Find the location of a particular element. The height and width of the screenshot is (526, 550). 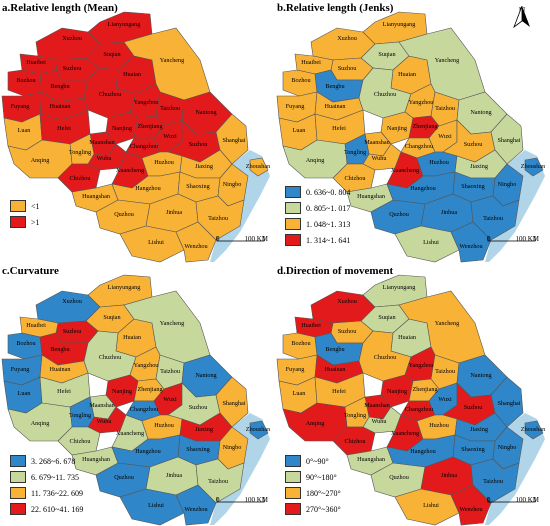

city-label-xuancheng: Xuancheng is located at coordinates (405, 170).